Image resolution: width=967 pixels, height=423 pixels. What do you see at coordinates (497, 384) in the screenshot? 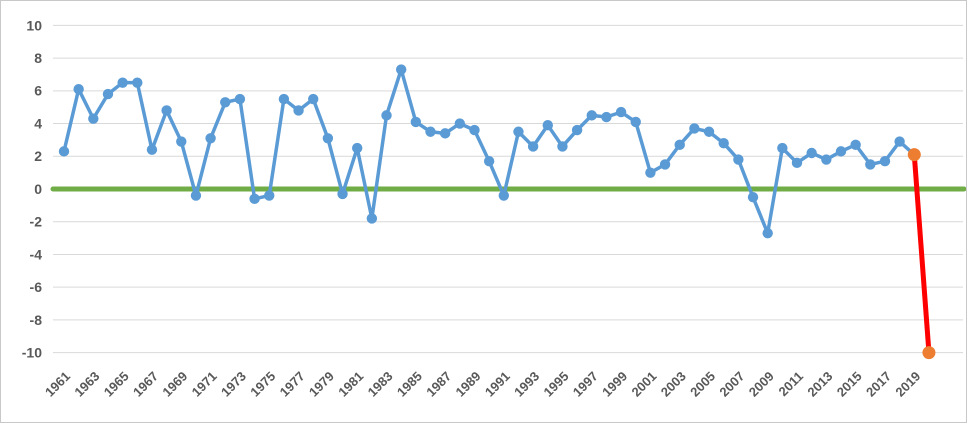
I see `x-axis-label: 1991` at bounding box center [497, 384].